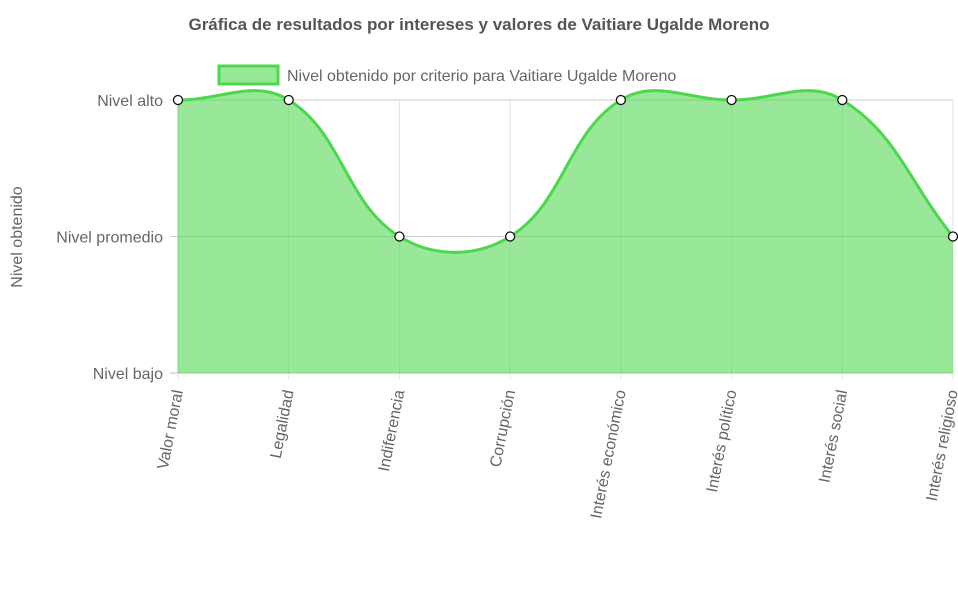 This screenshot has height=594, width=958. Describe the element at coordinates (722, 440) in the screenshot. I see `x-tick-label: Interés político` at that location.